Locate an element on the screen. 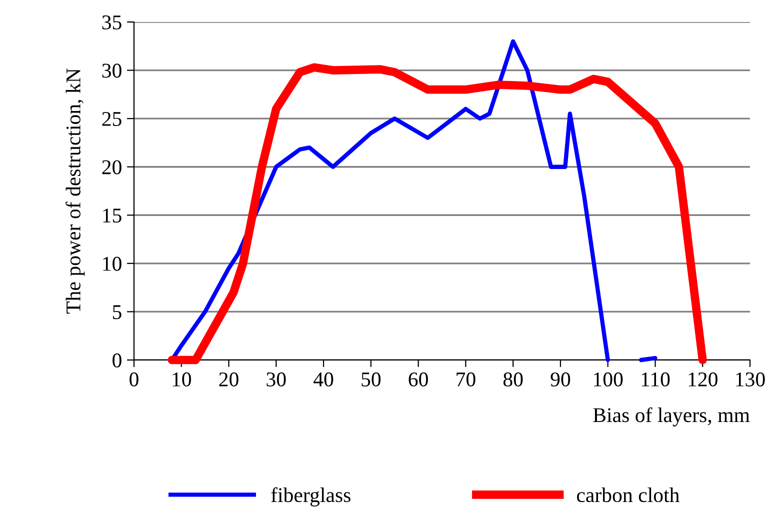  y-tick-label: 0 is located at coordinates (117, 360).